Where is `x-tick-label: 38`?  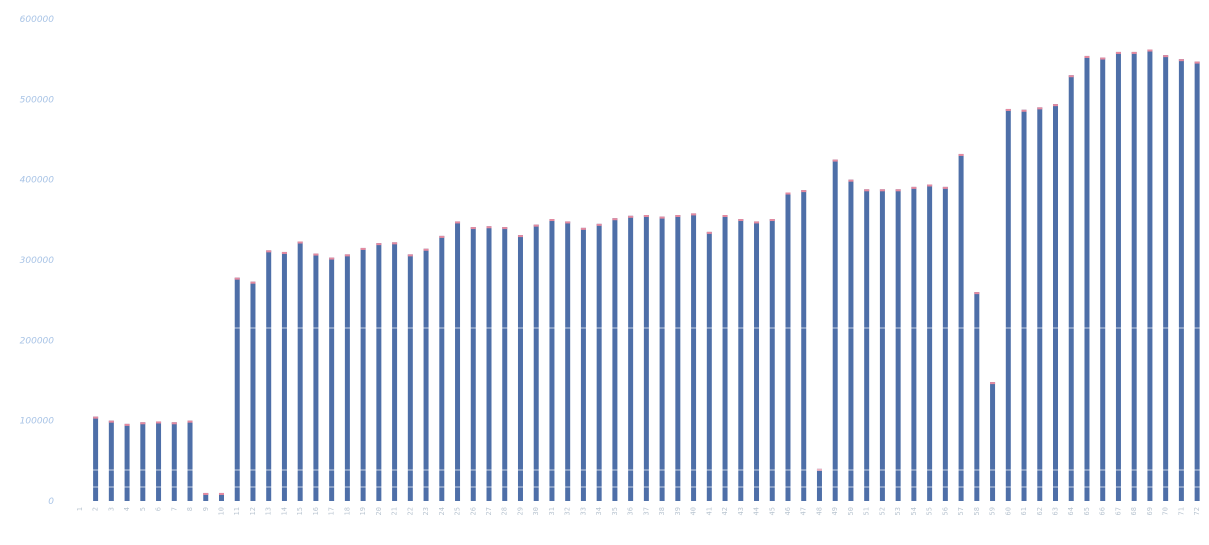
x-tick-label: 38 is located at coordinates (662, 511).